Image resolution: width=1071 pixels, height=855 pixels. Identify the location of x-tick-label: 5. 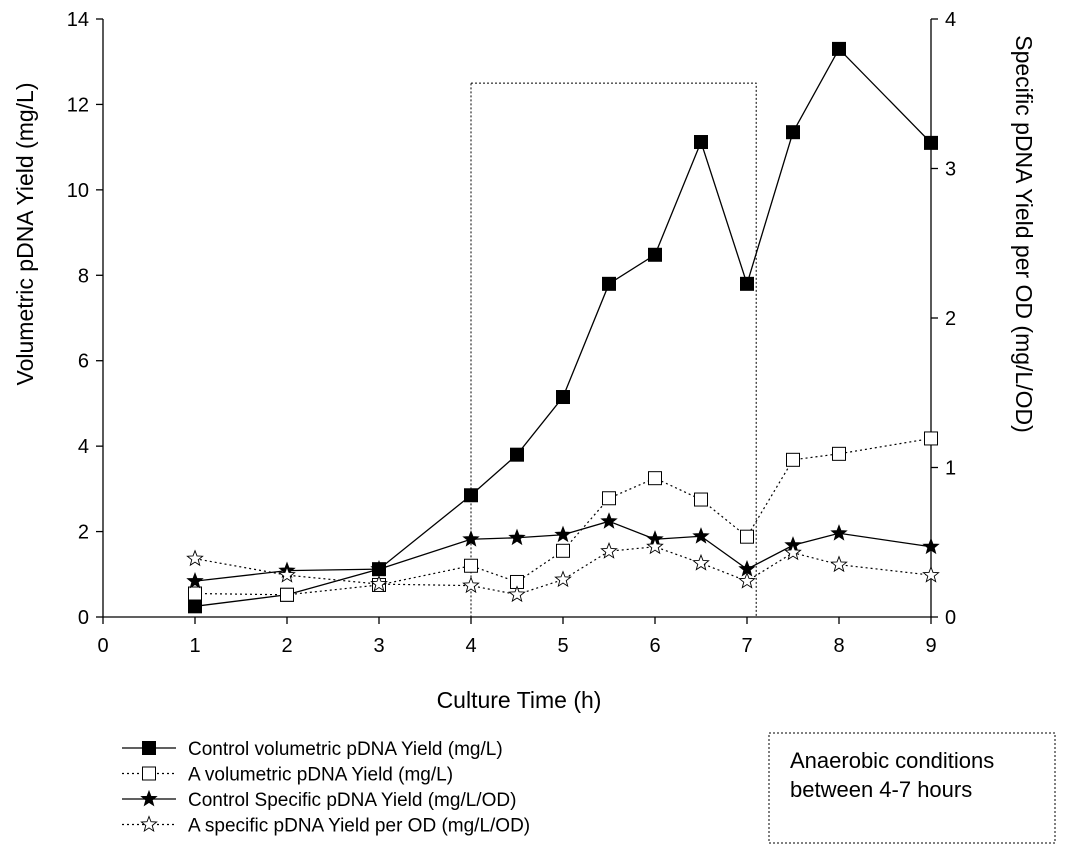
(562, 646).